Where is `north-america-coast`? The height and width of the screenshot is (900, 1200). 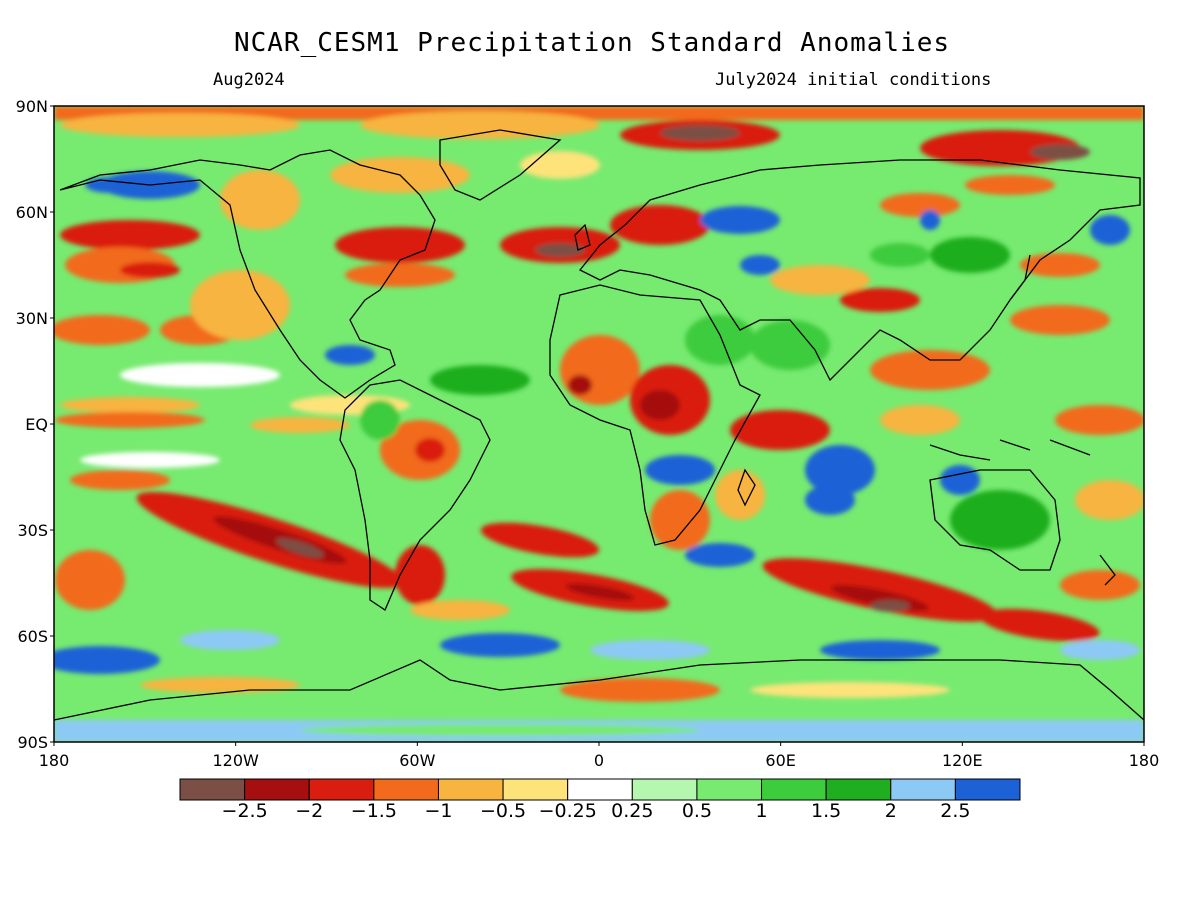 north-america-coast is located at coordinates (247, 274).